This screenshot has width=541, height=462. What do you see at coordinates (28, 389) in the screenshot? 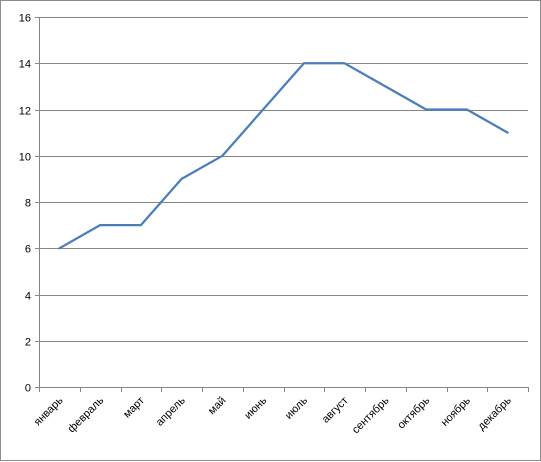
I see `y-tick-label: 0` at bounding box center [28, 389].